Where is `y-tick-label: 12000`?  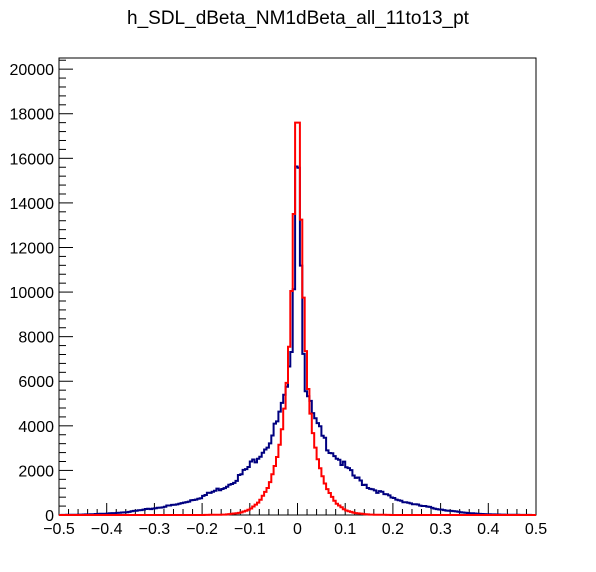 y-tick-label: 12000 is located at coordinates (32, 248).